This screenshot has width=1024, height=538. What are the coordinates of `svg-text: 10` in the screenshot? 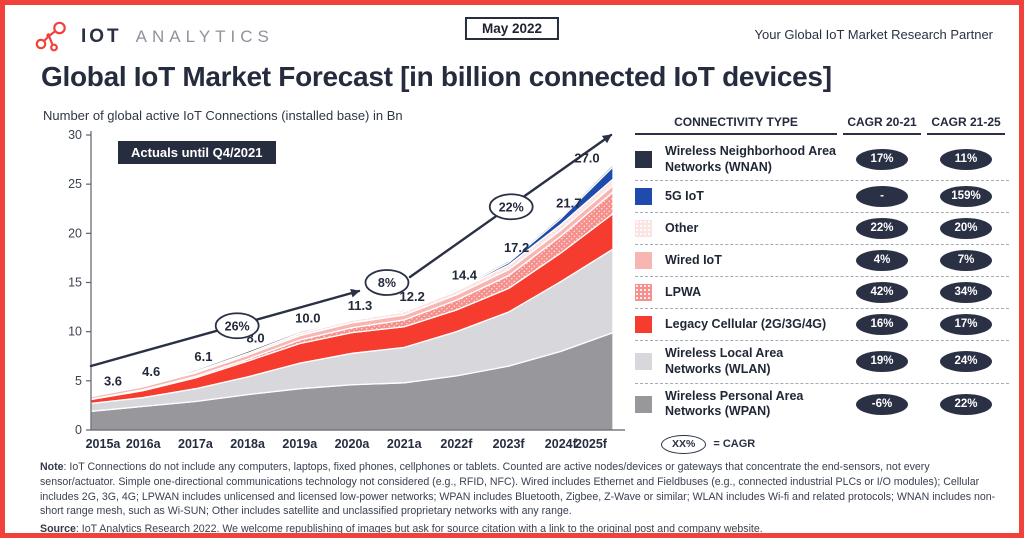 It's located at (75, 332).